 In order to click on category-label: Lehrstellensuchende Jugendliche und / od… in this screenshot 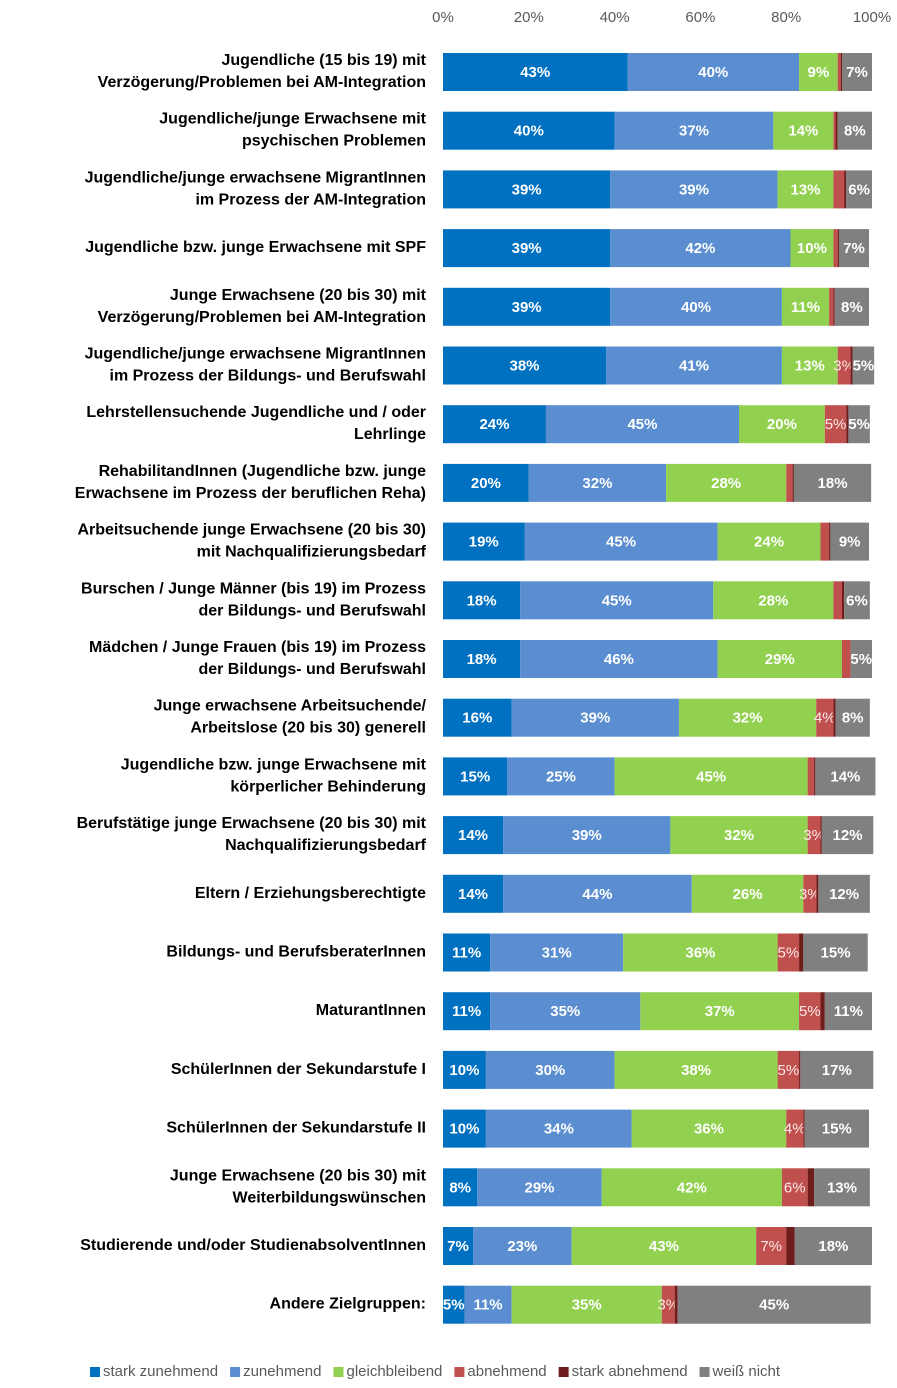, I will do `click(256, 423)`.